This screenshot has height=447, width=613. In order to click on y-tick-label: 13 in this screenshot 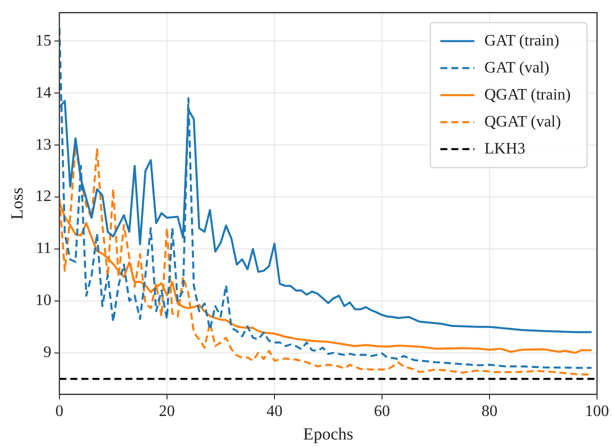, I will do `click(43, 145)`.